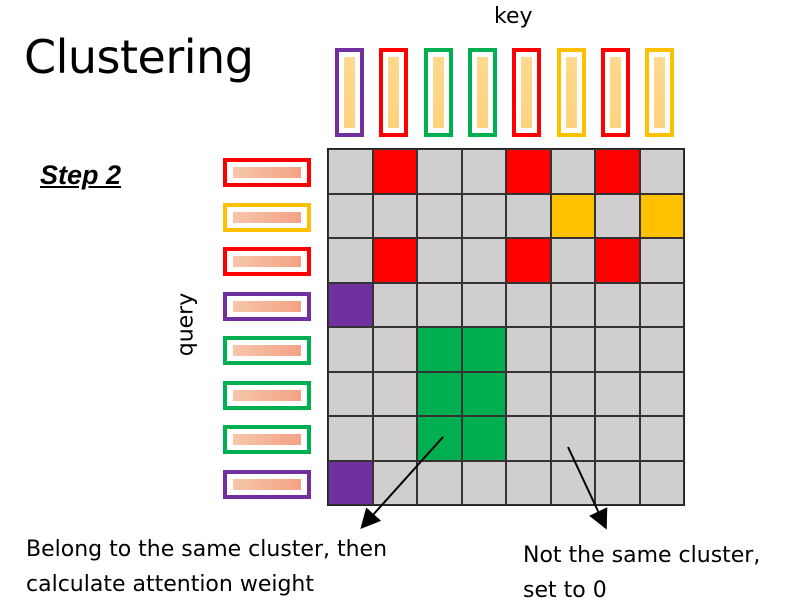 This screenshot has width=789, height=613. What do you see at coordinates (513, 16) in the screenshot?
I see `key-axis-label: key` at bounding box center [513, 16].